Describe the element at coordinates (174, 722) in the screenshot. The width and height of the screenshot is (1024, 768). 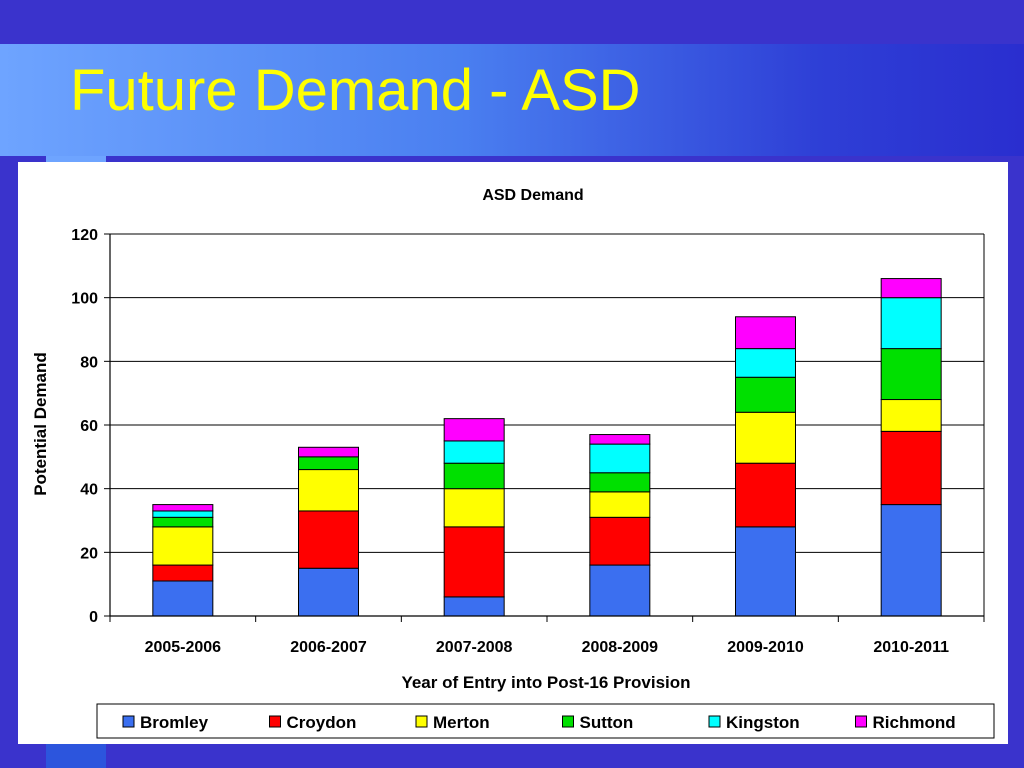
I see `legend-label: Bromley` at that location.